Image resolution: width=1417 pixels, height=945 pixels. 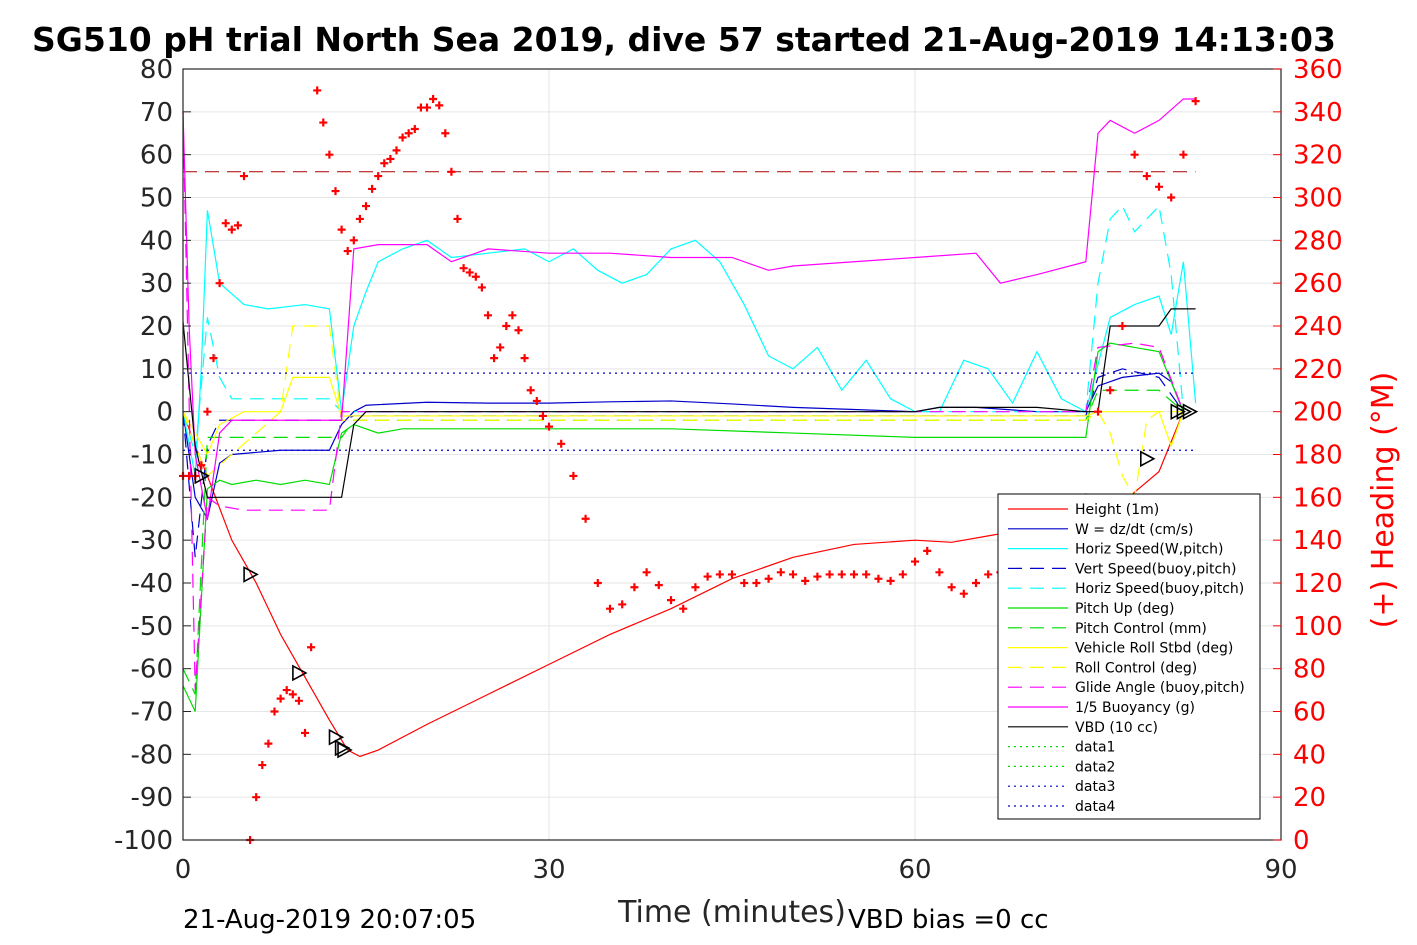 What do you see at coordinates (156, 70) in the screenshot?
I see `y-tick-label: 80` at bounding box center [156, 70].